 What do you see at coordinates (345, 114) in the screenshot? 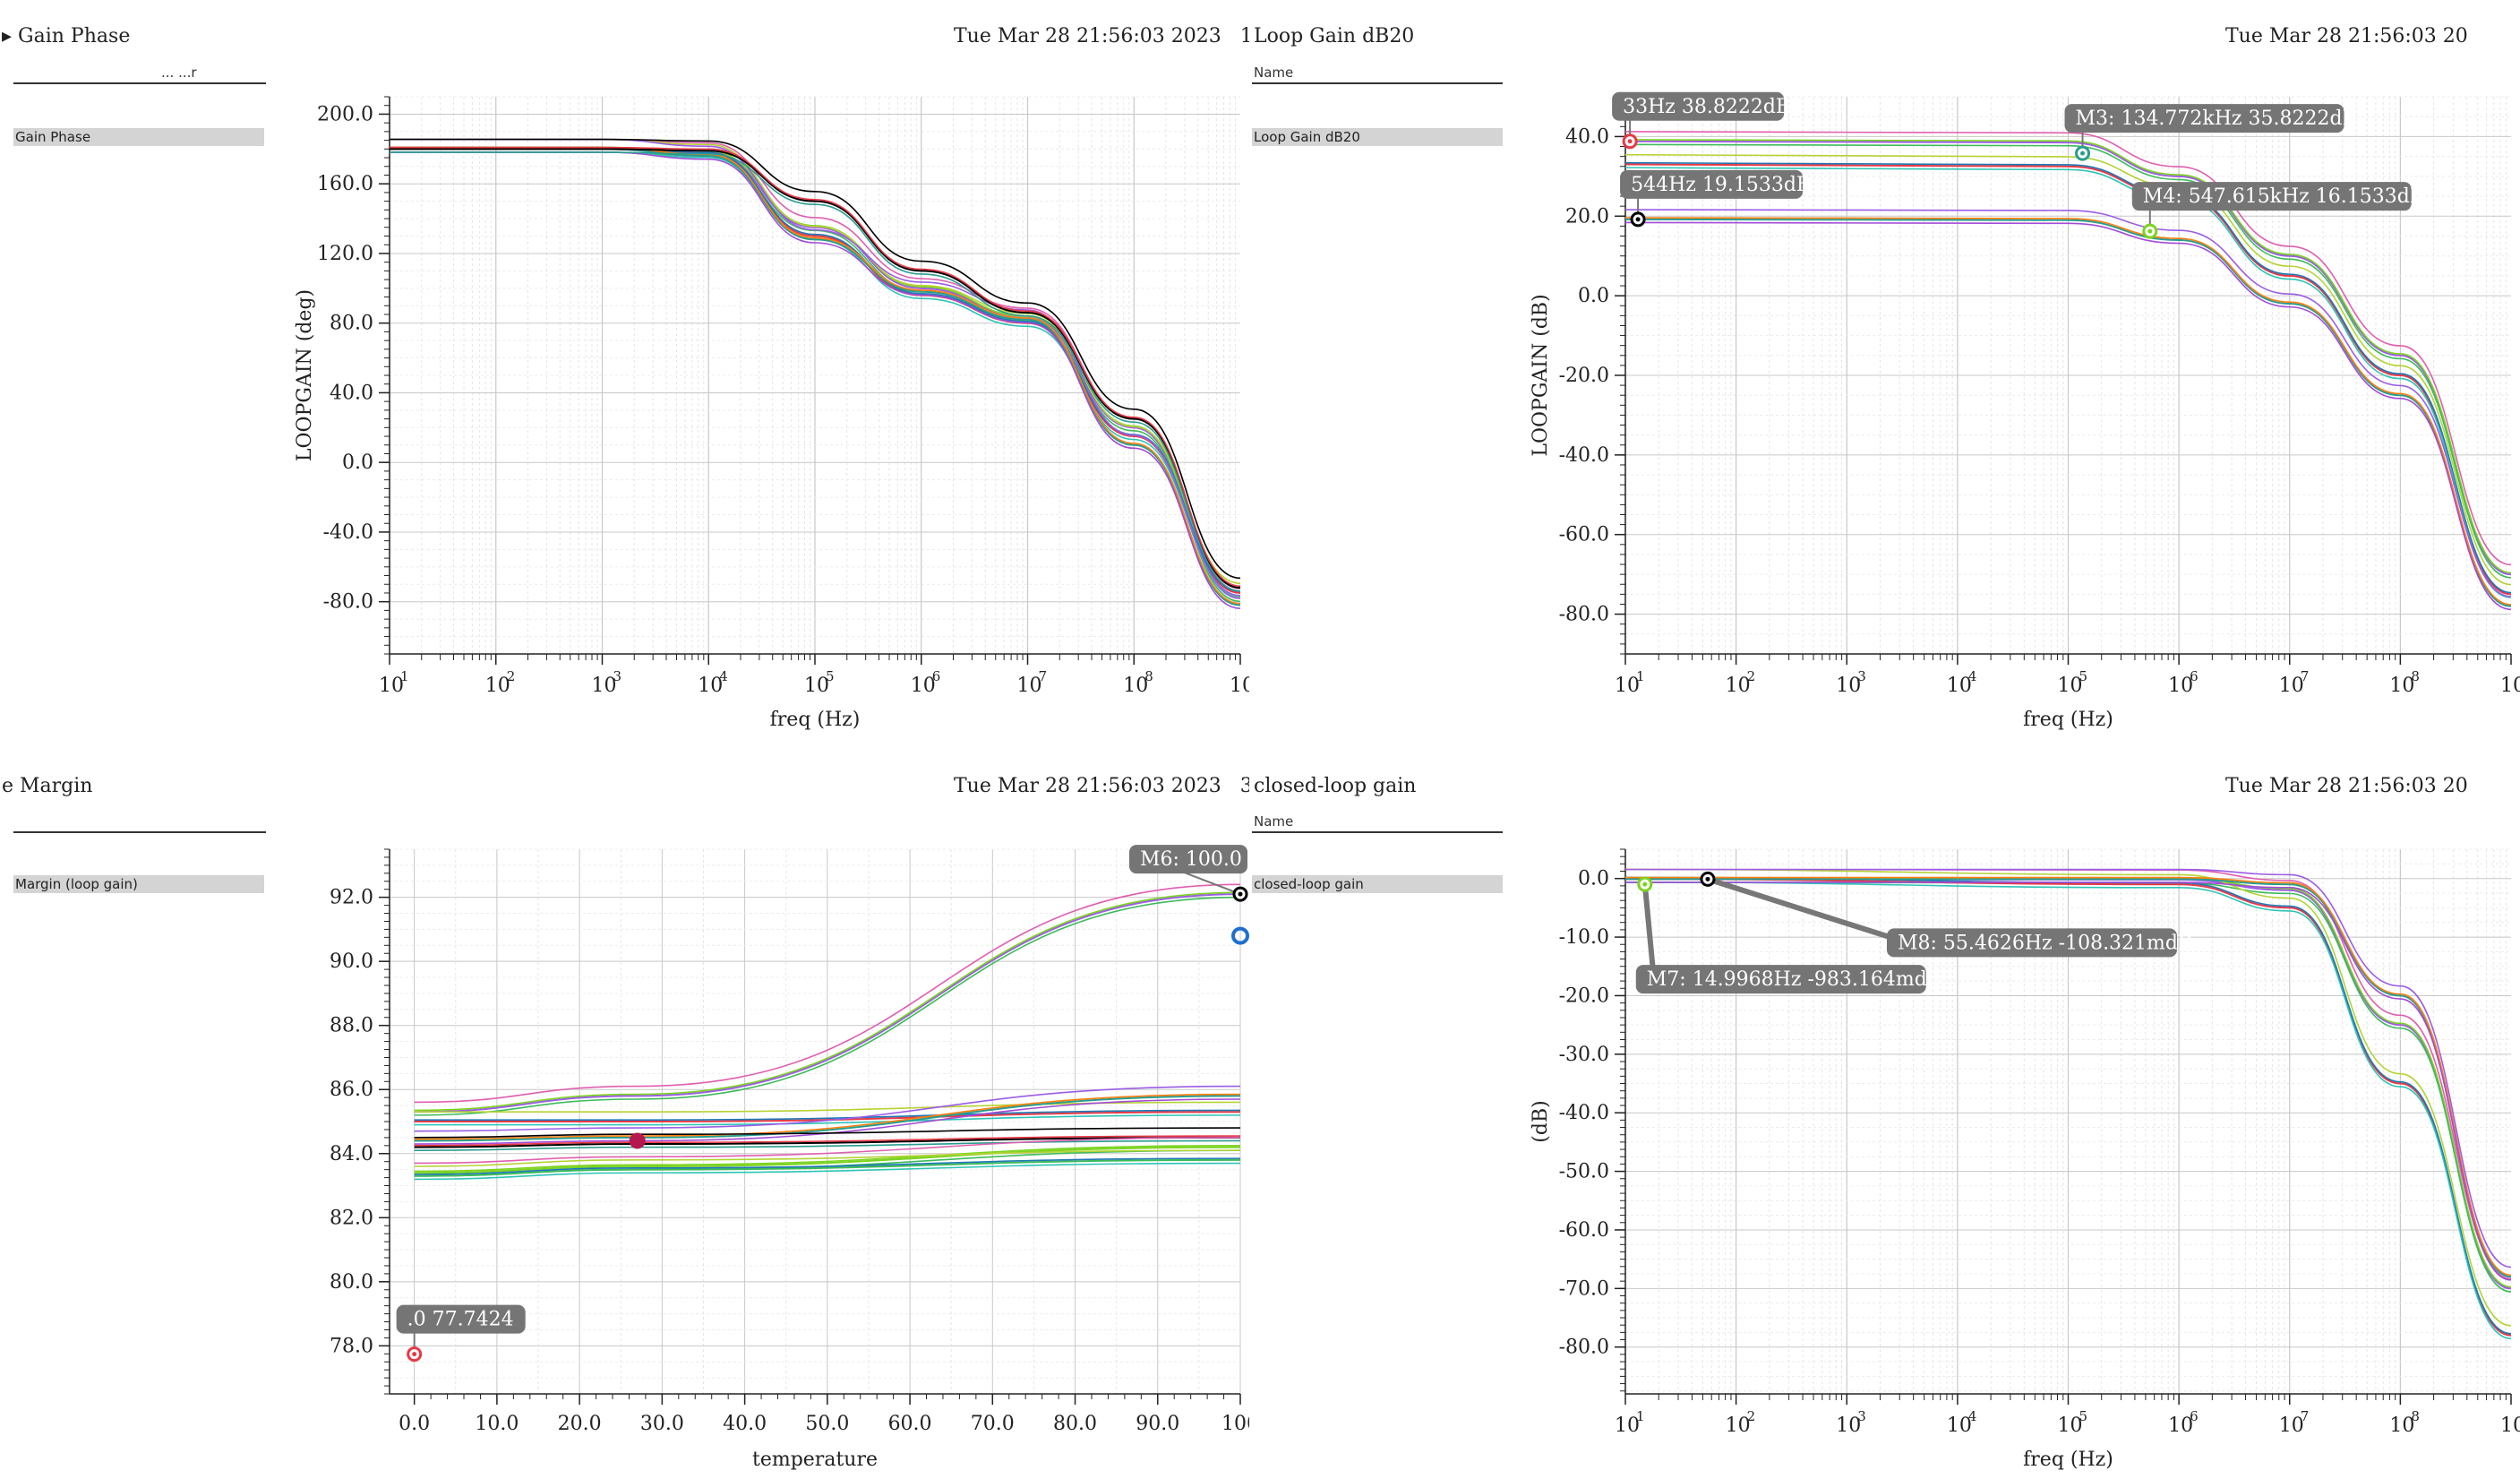
I see `y-tick-label: 200.0` at bounding box center [345, 114].